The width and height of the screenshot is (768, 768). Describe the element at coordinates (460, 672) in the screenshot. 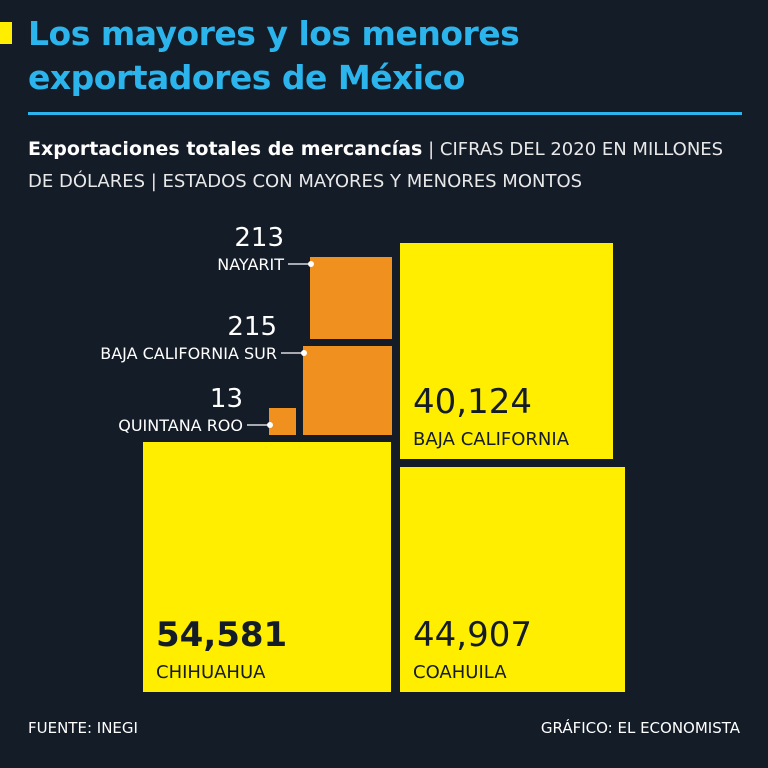

I see `name-label-coahuila: COAHUILA` at that location.